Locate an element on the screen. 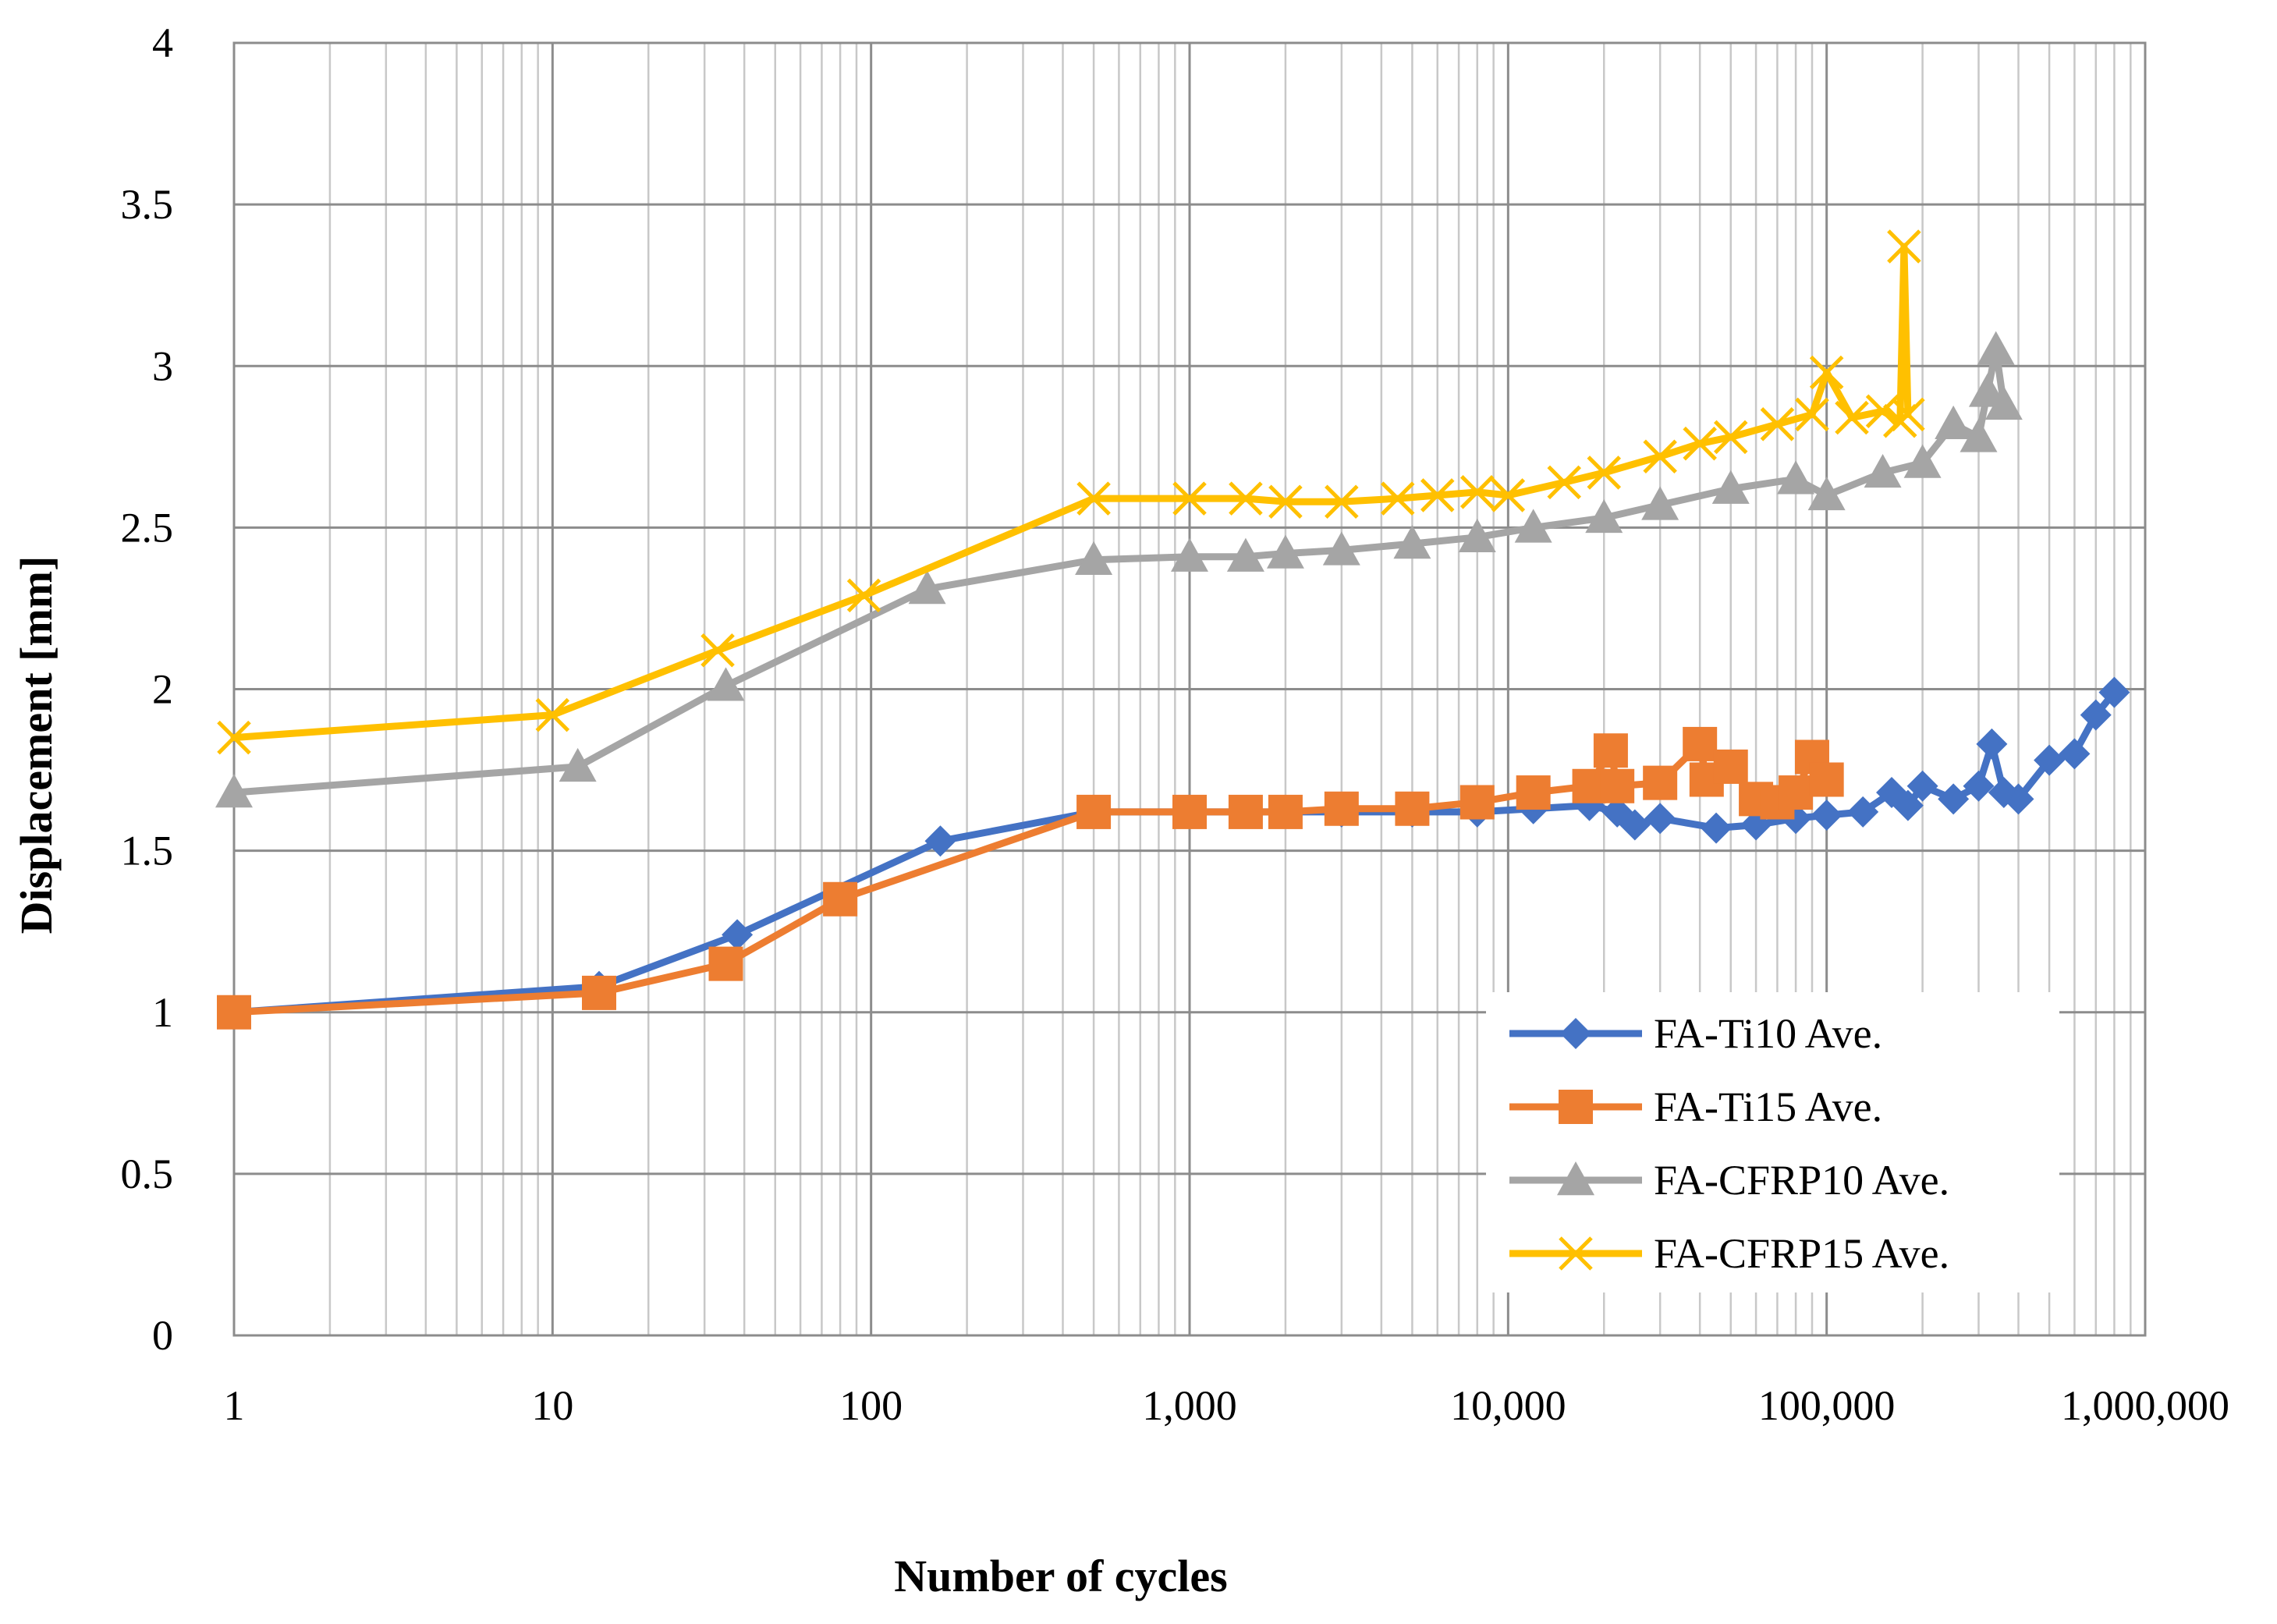 This screenshot has height=1624, width=2277. y-tick-label: 2 is located at coordinates (162, 689).